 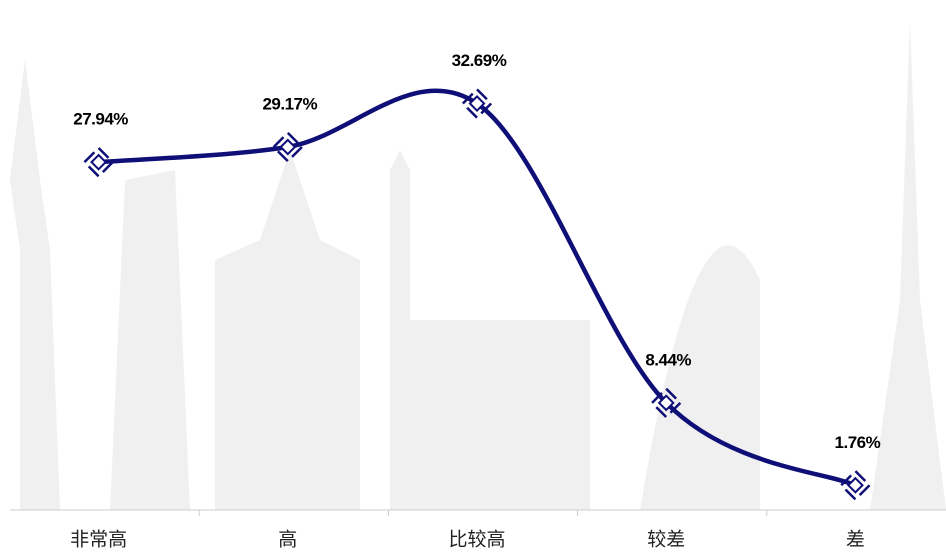 I want to click on data-label: 8.44%, so click(x=668, y=359).